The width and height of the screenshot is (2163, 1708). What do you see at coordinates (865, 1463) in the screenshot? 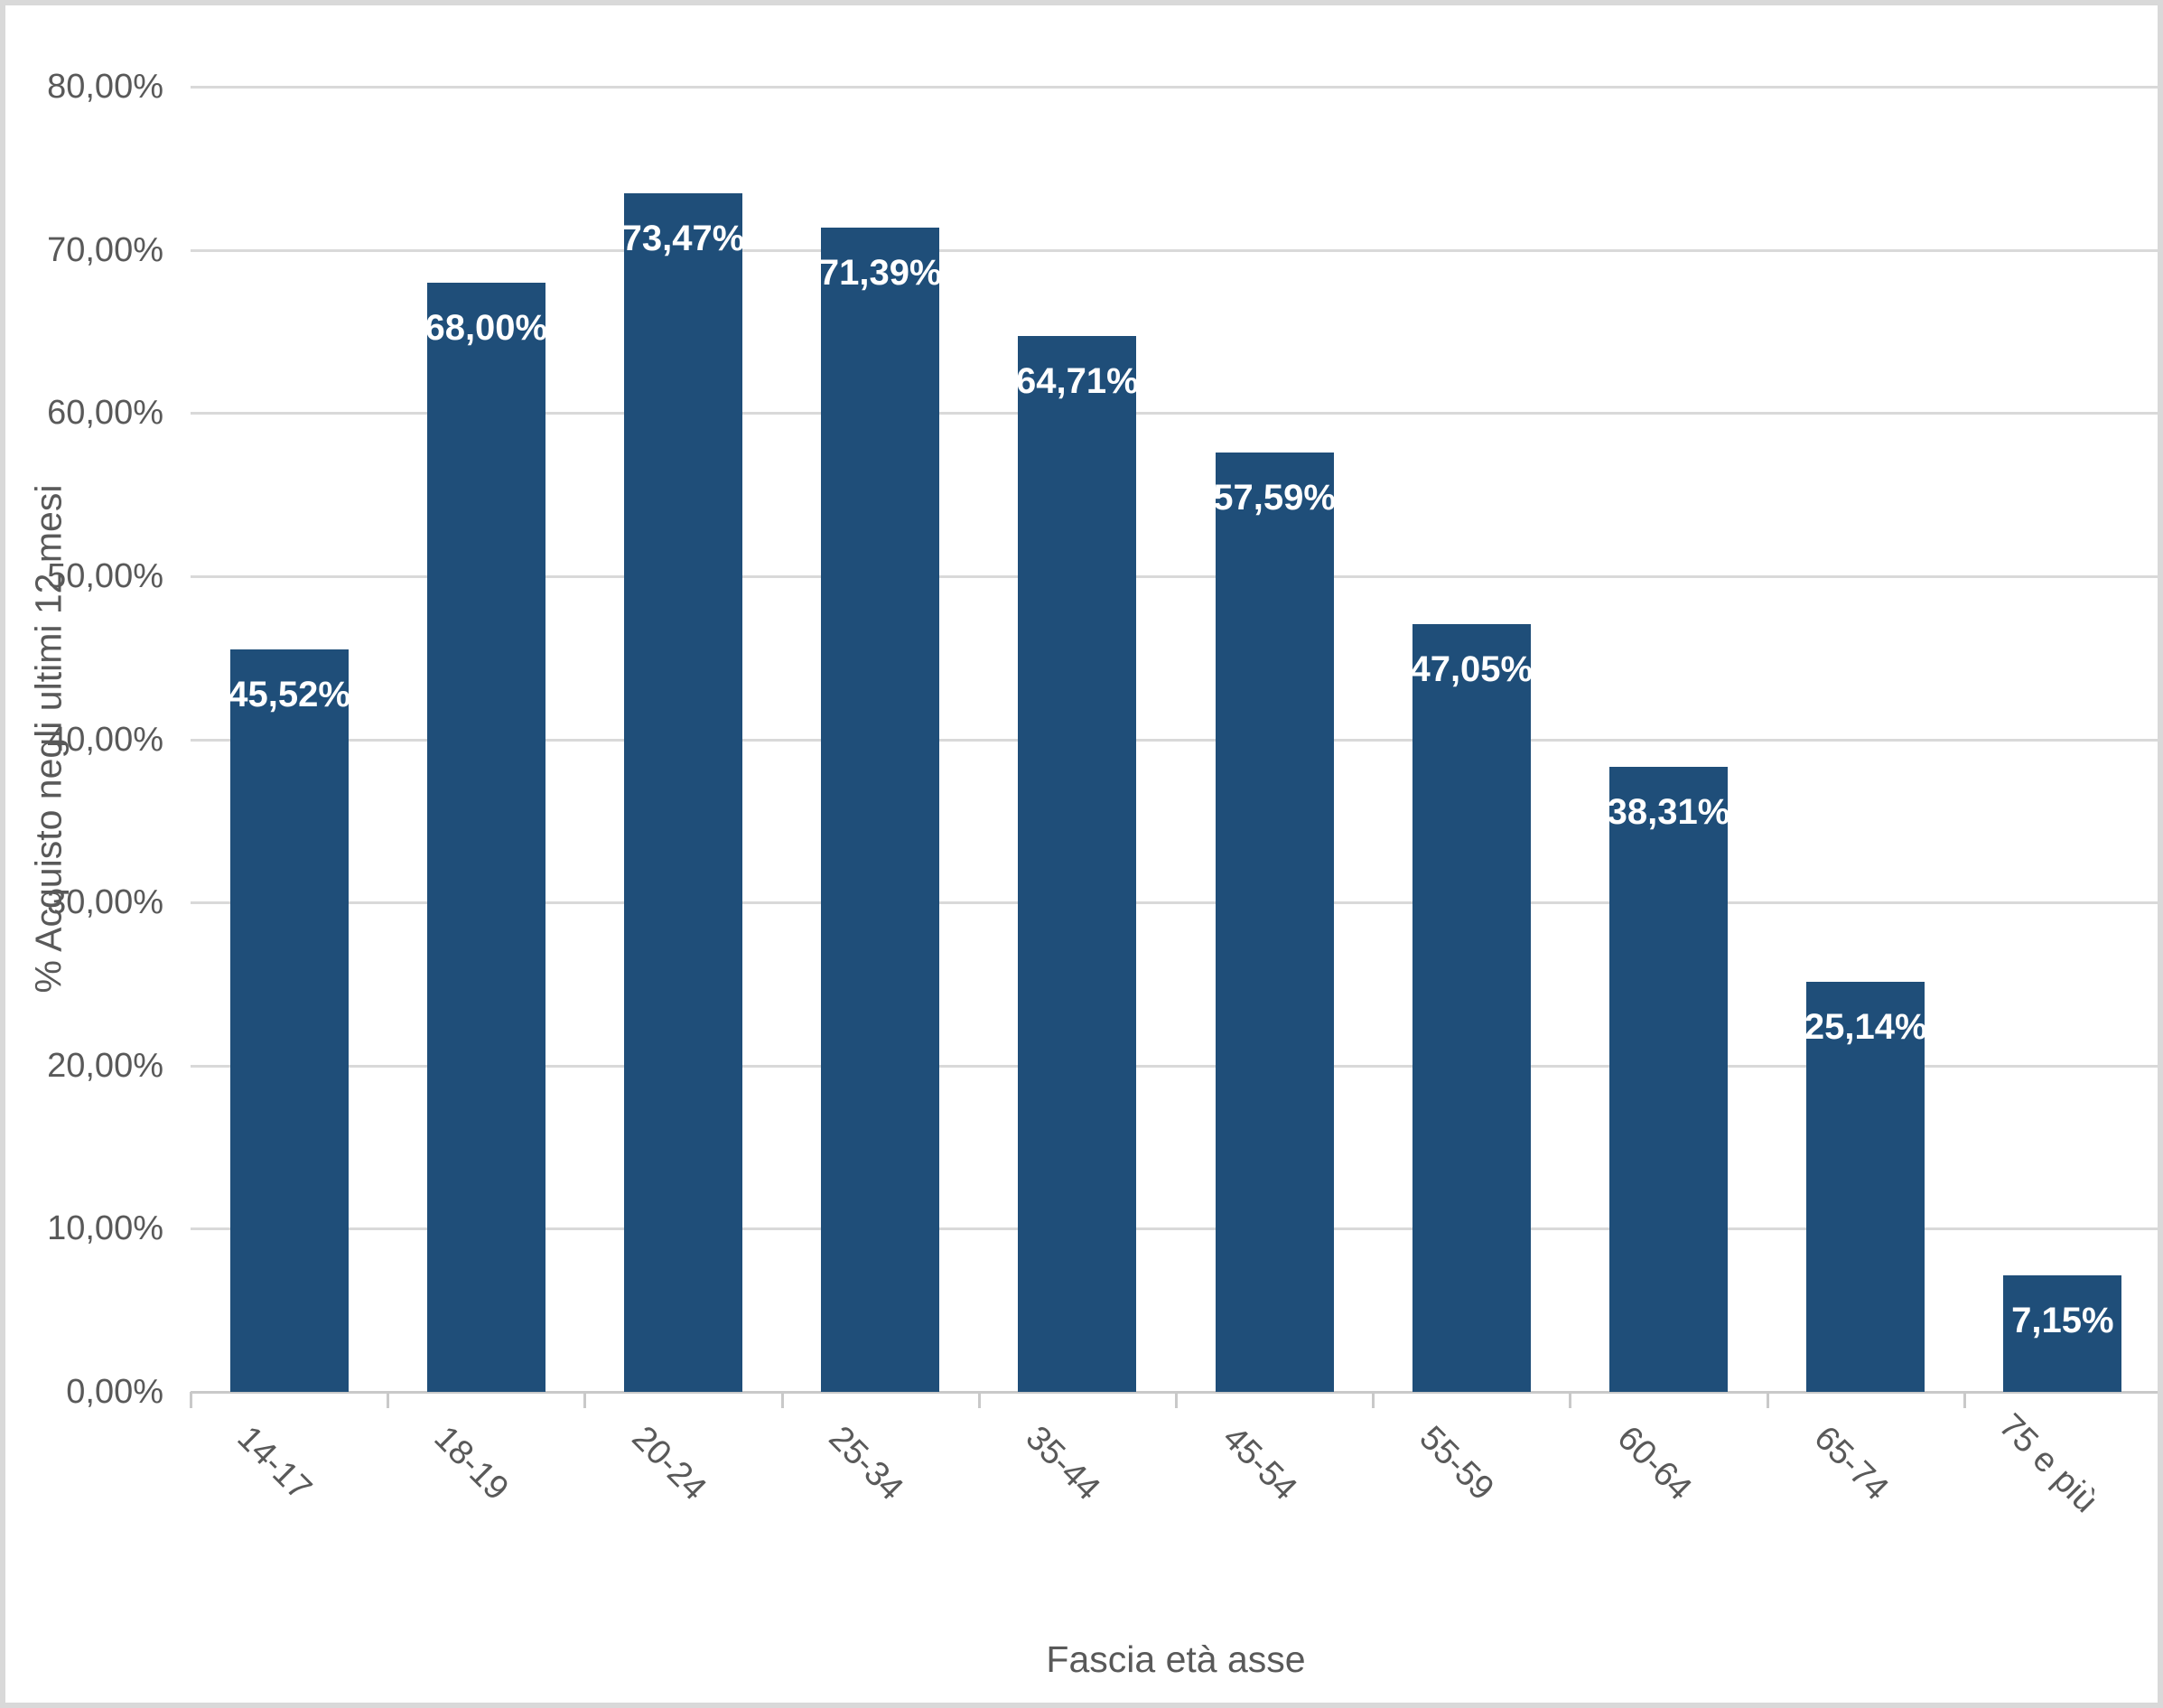
I see `x-tick-label: 25-34` at bounding box center [865, 1463].